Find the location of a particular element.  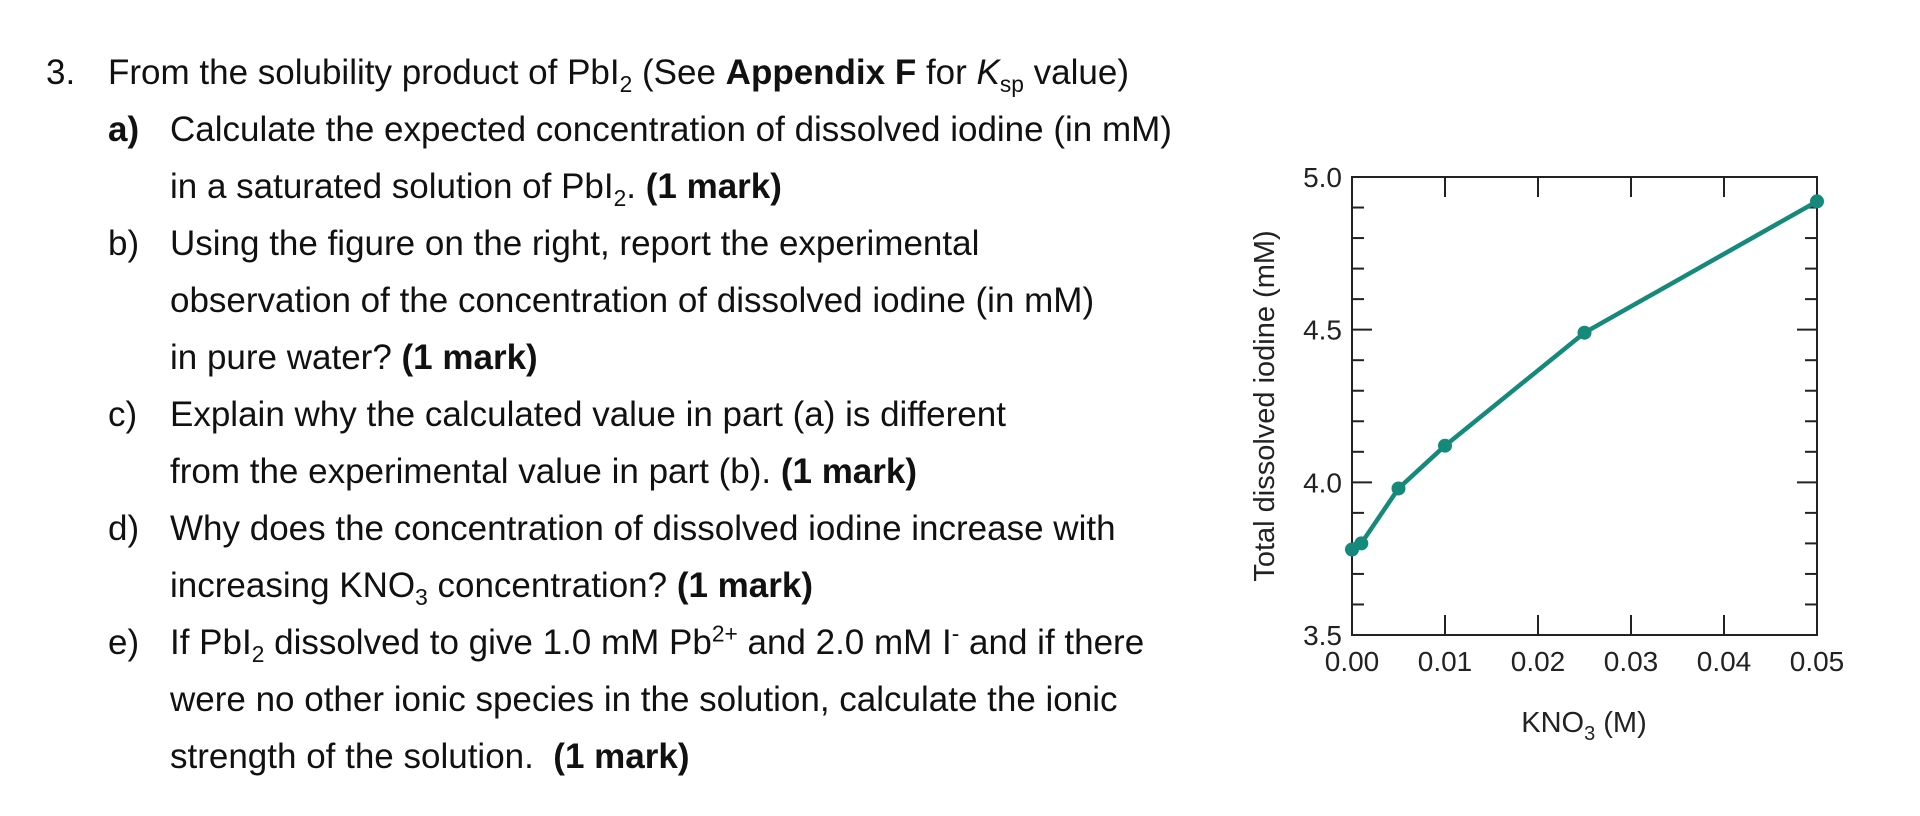

part-label: d) is located at coordinates (124, 528).